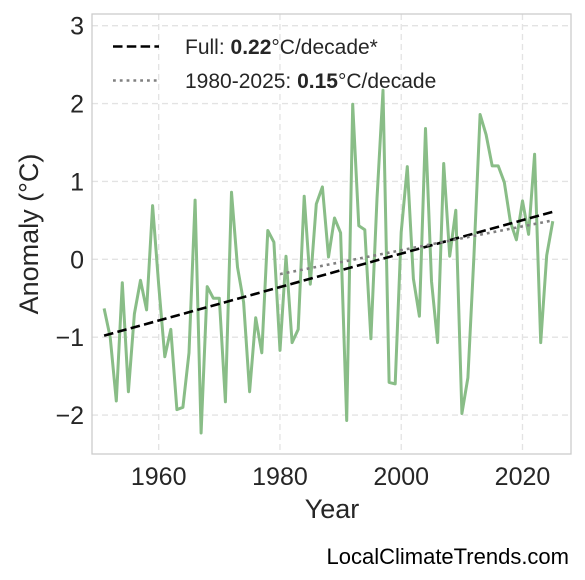 The image size is (585, 580). Describe the element at coordinates (280, 477) in the screenshot. I see `x-tick-label: 1980` at that location.